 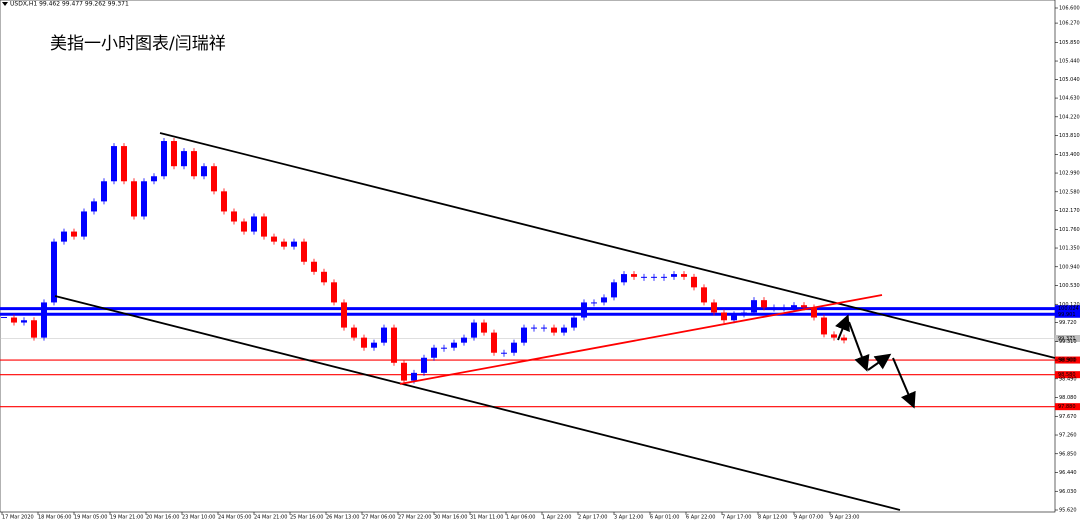 I want to click on level-label: 100.024, so click(x=1068, y=309).